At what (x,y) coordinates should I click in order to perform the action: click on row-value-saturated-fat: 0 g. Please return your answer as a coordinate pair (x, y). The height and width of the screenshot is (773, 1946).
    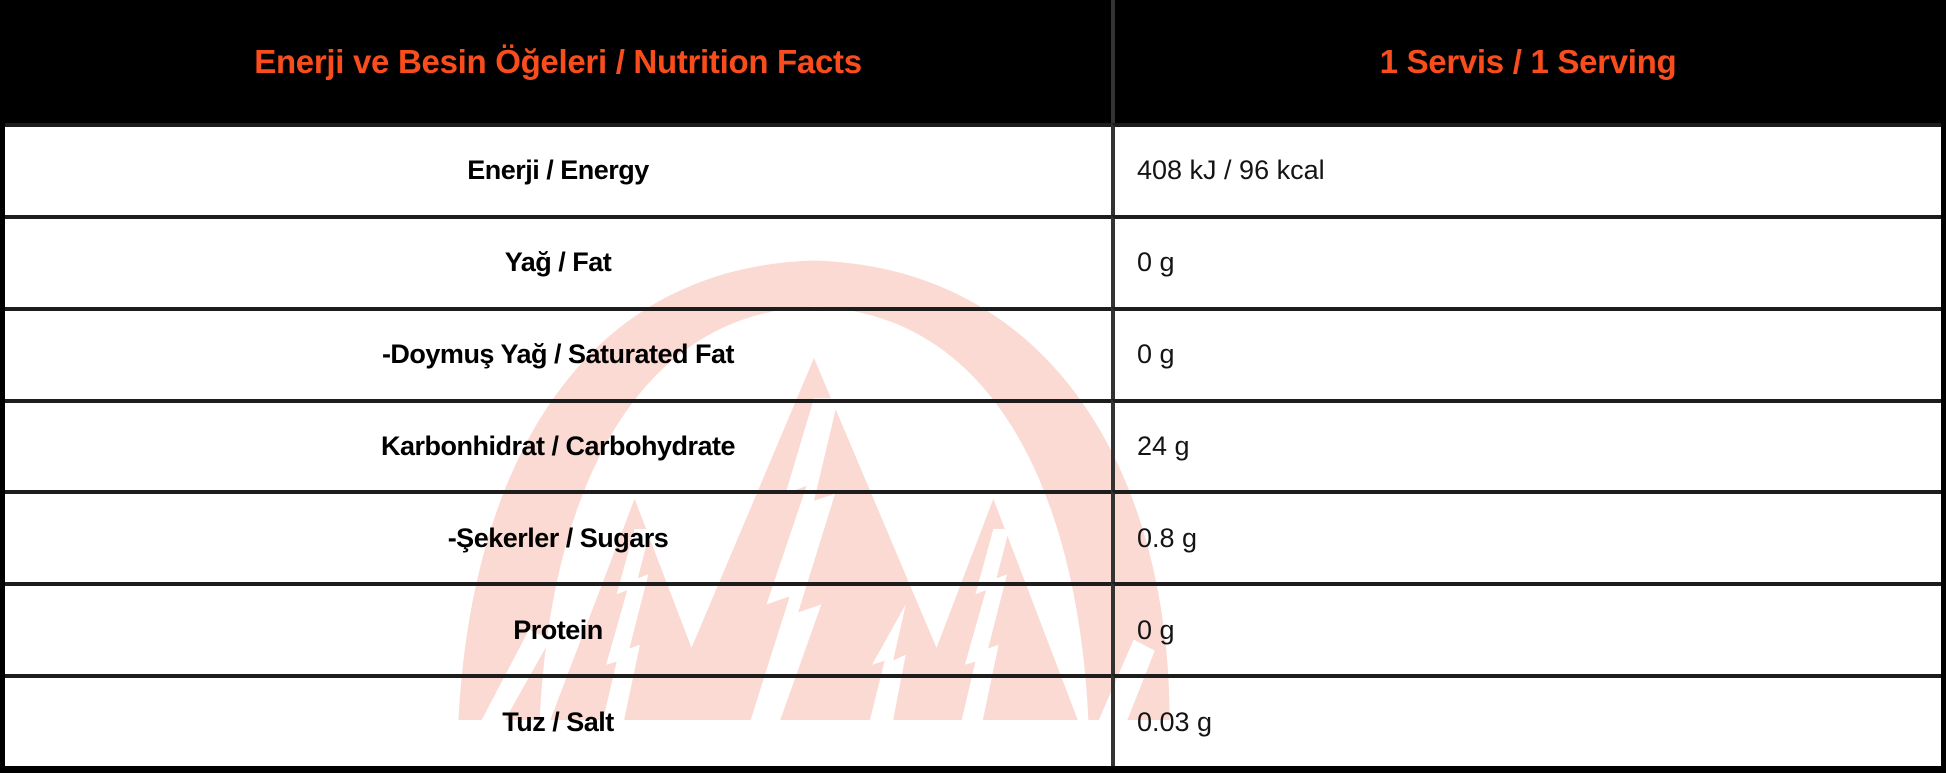
    Looking at the image, I should click on (1526, 352).